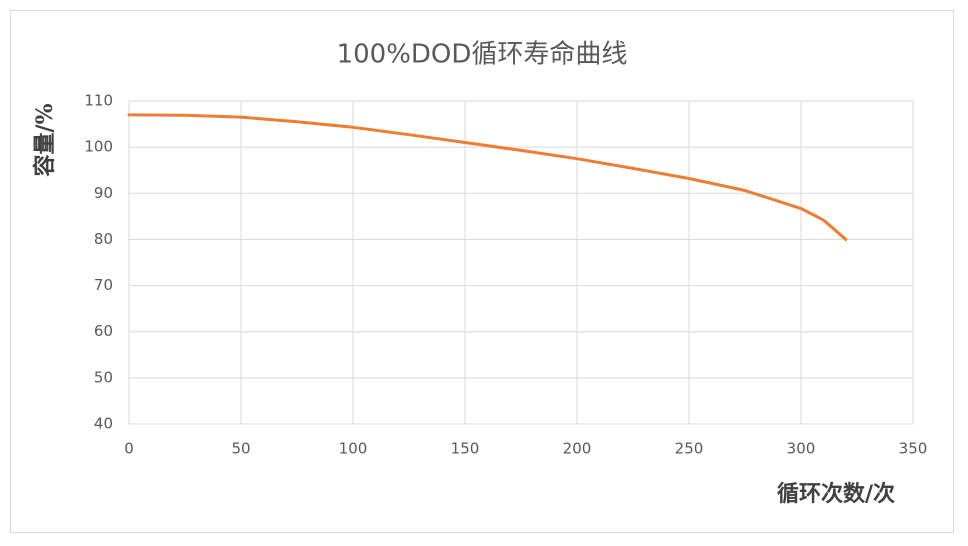 This screenshot has height=546, width=968. Describe the element at coordinates (103, 193) in the screenshot. I see `y-tick-label: 90` at that location.